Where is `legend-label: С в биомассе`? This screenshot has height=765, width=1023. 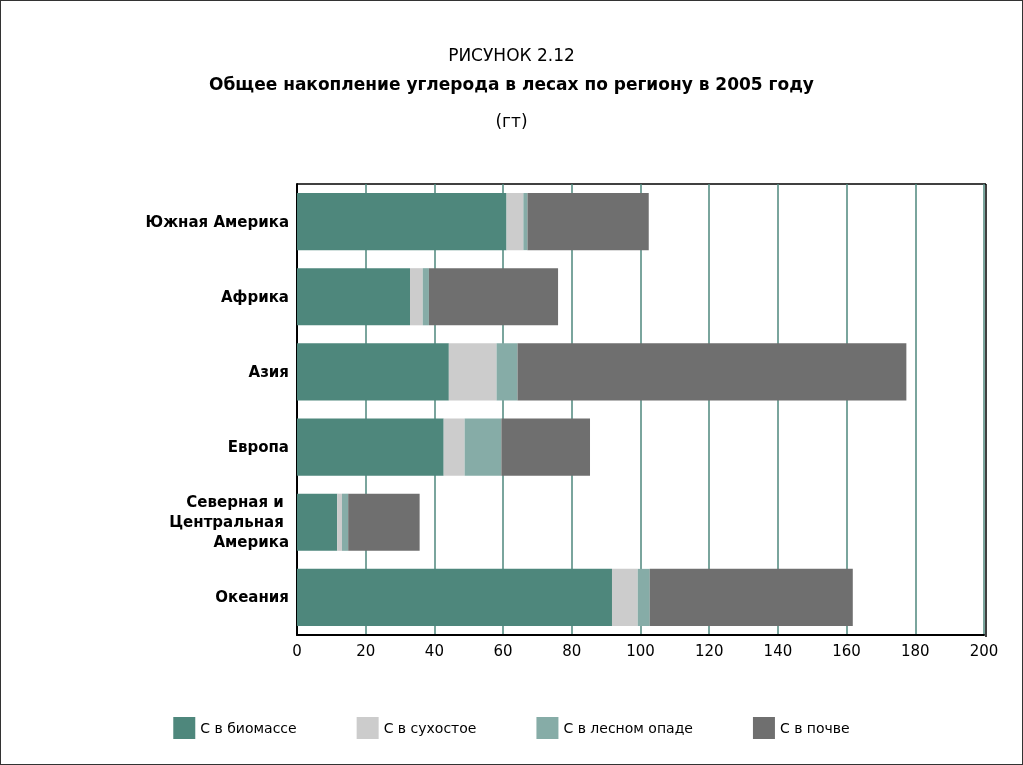
legend-label: С в биомассе is located at coordinates (248, 728).